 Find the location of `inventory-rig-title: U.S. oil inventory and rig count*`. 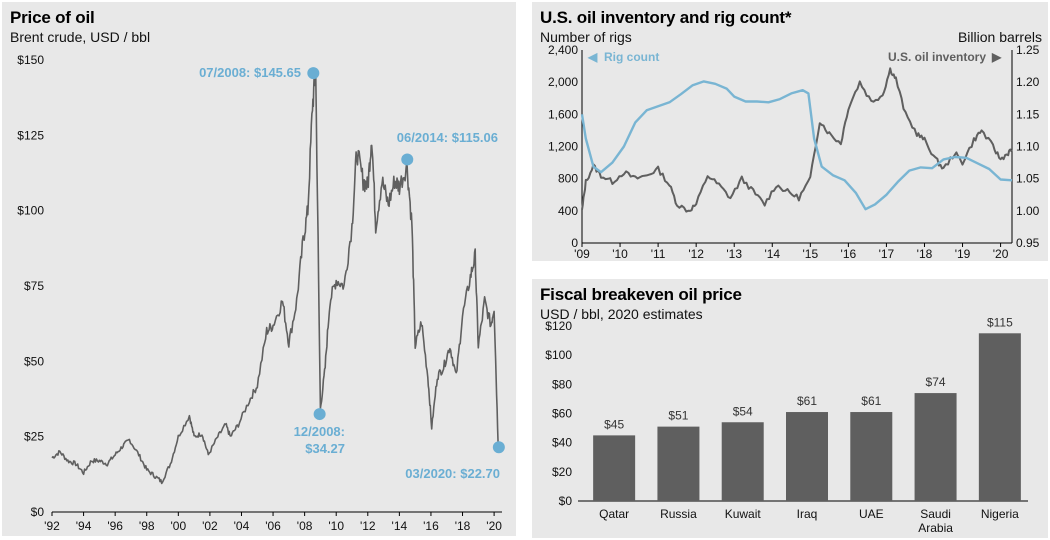

inventory-rig-title: U.S. oil inventory and rig count* is located at coordinates (666, 17).